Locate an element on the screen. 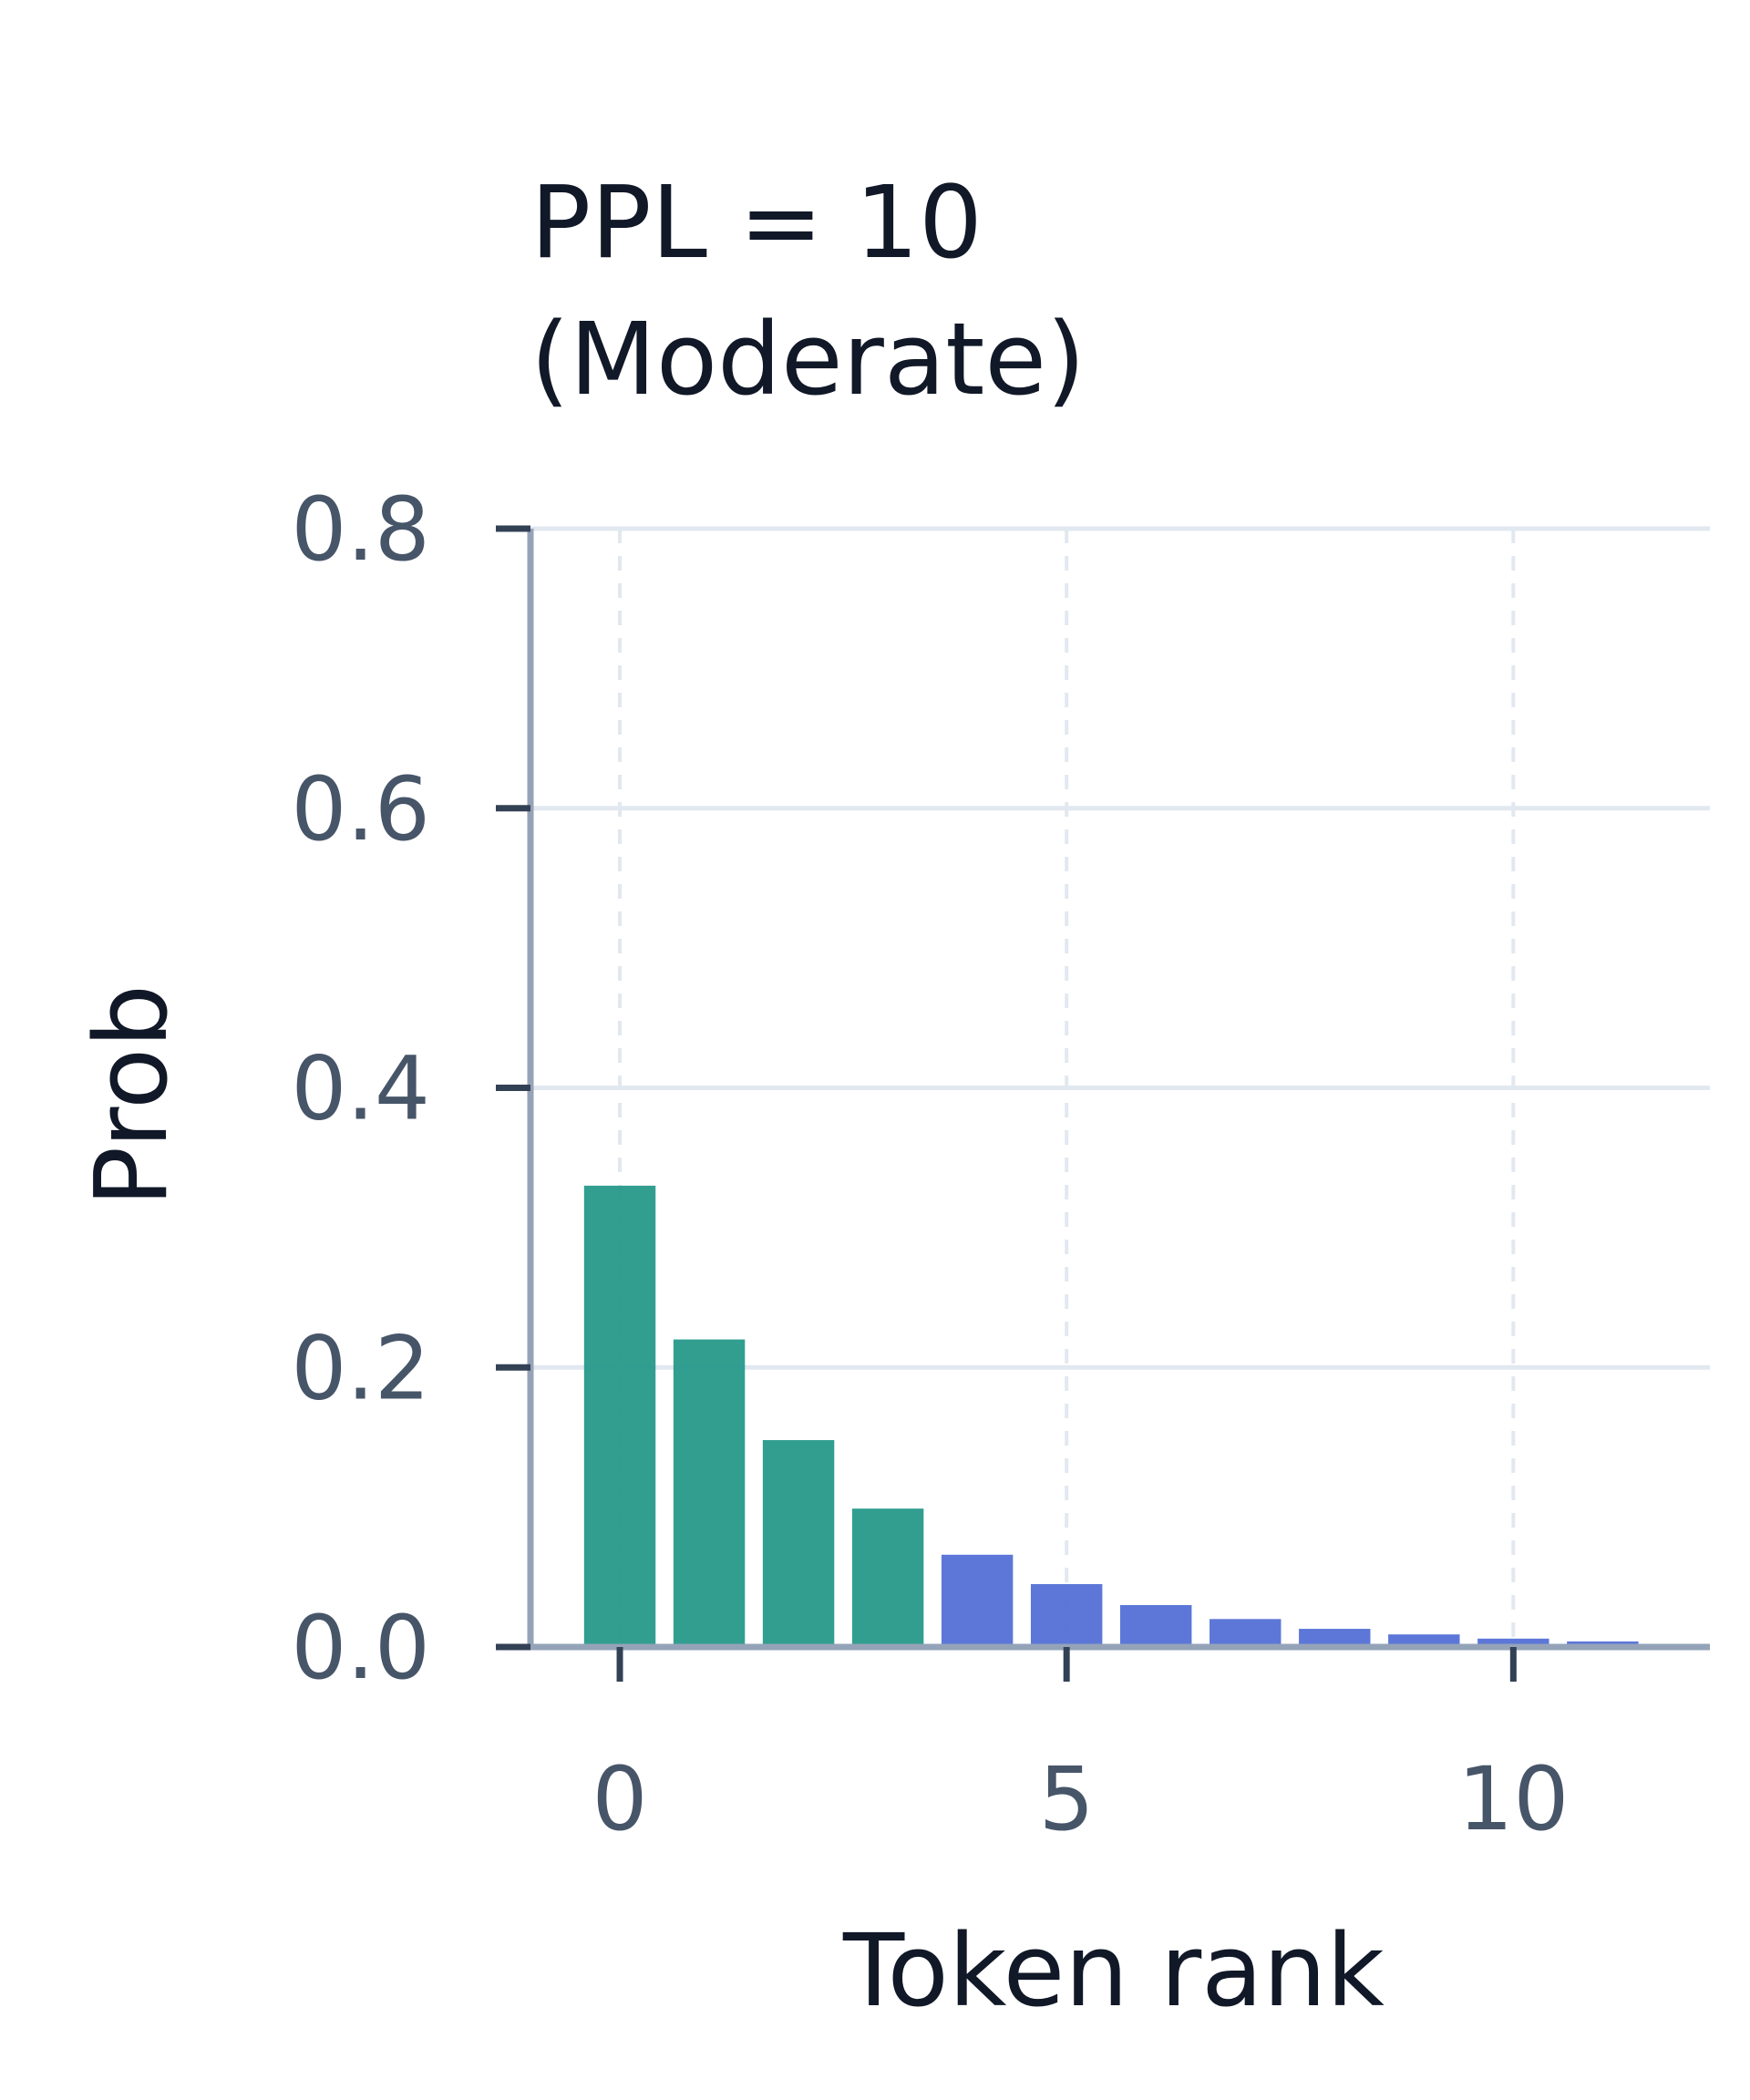 This screenshot has height=2100, width=1750. y-tick-label: 0.8 is located at coordinates (361, 530).